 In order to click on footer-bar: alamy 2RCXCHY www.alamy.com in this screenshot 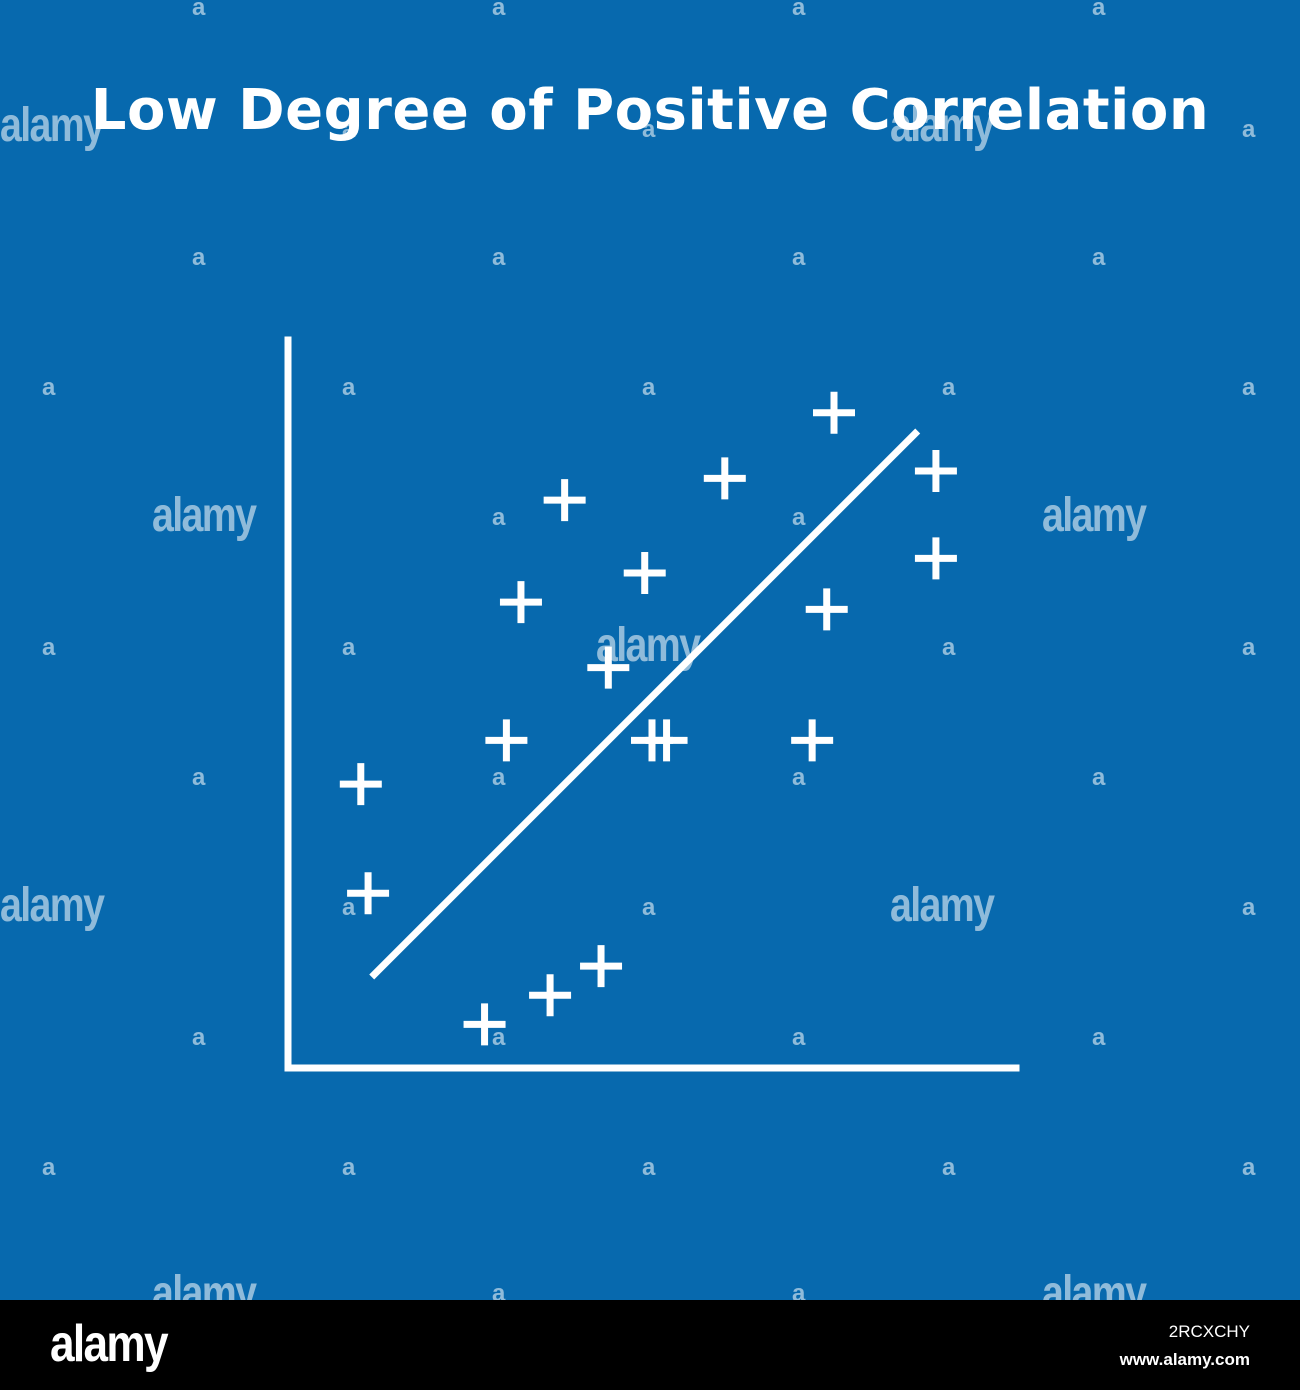, I will do `click(650, 1345)`.